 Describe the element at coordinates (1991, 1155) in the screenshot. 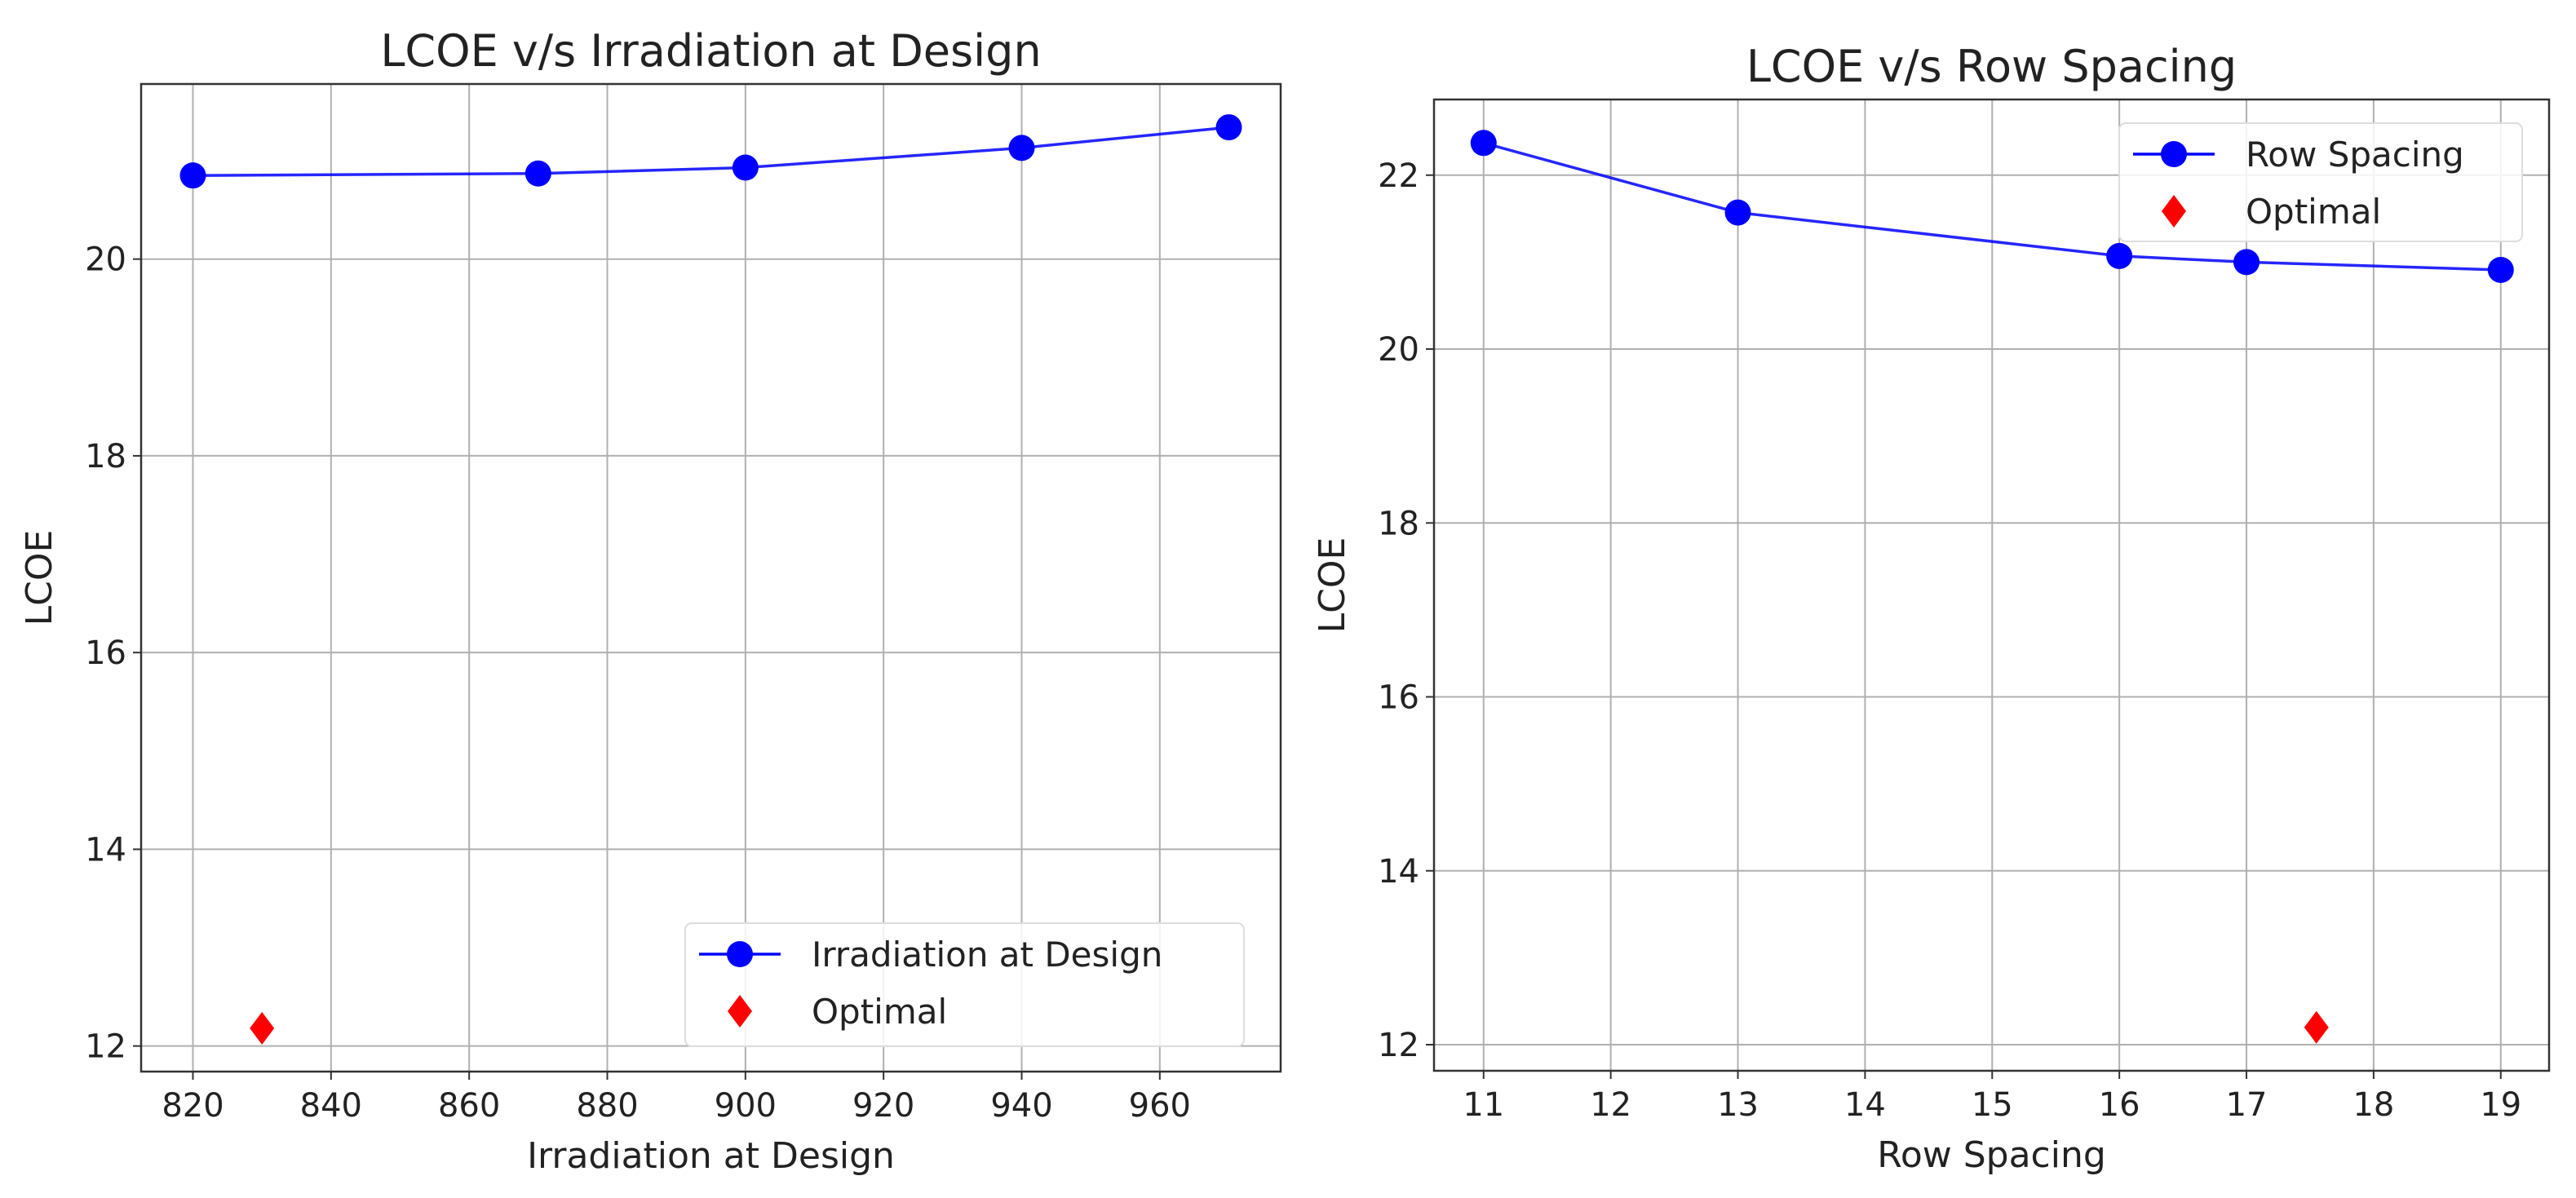

I see `x-axis-label: Row Spacing` at that location.